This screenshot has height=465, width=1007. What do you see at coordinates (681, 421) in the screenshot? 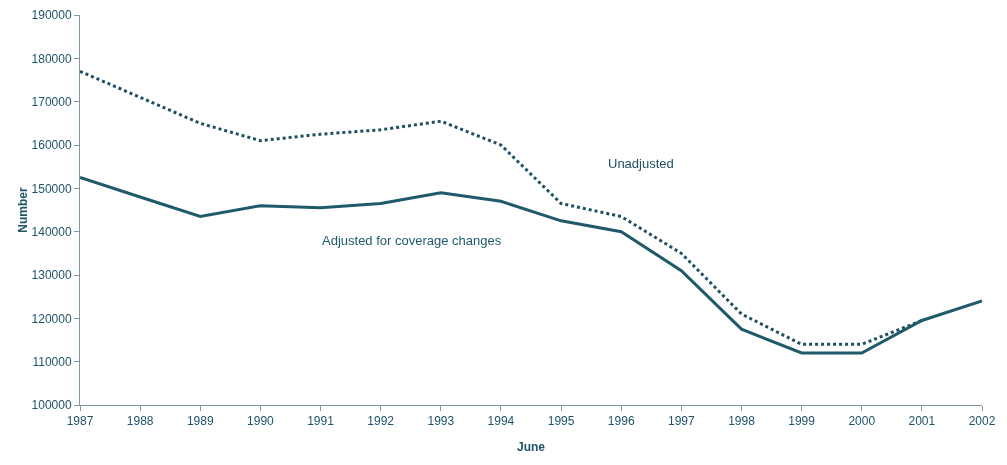
I see `x-tick-label: 1997` at bounding box center [681, 421].